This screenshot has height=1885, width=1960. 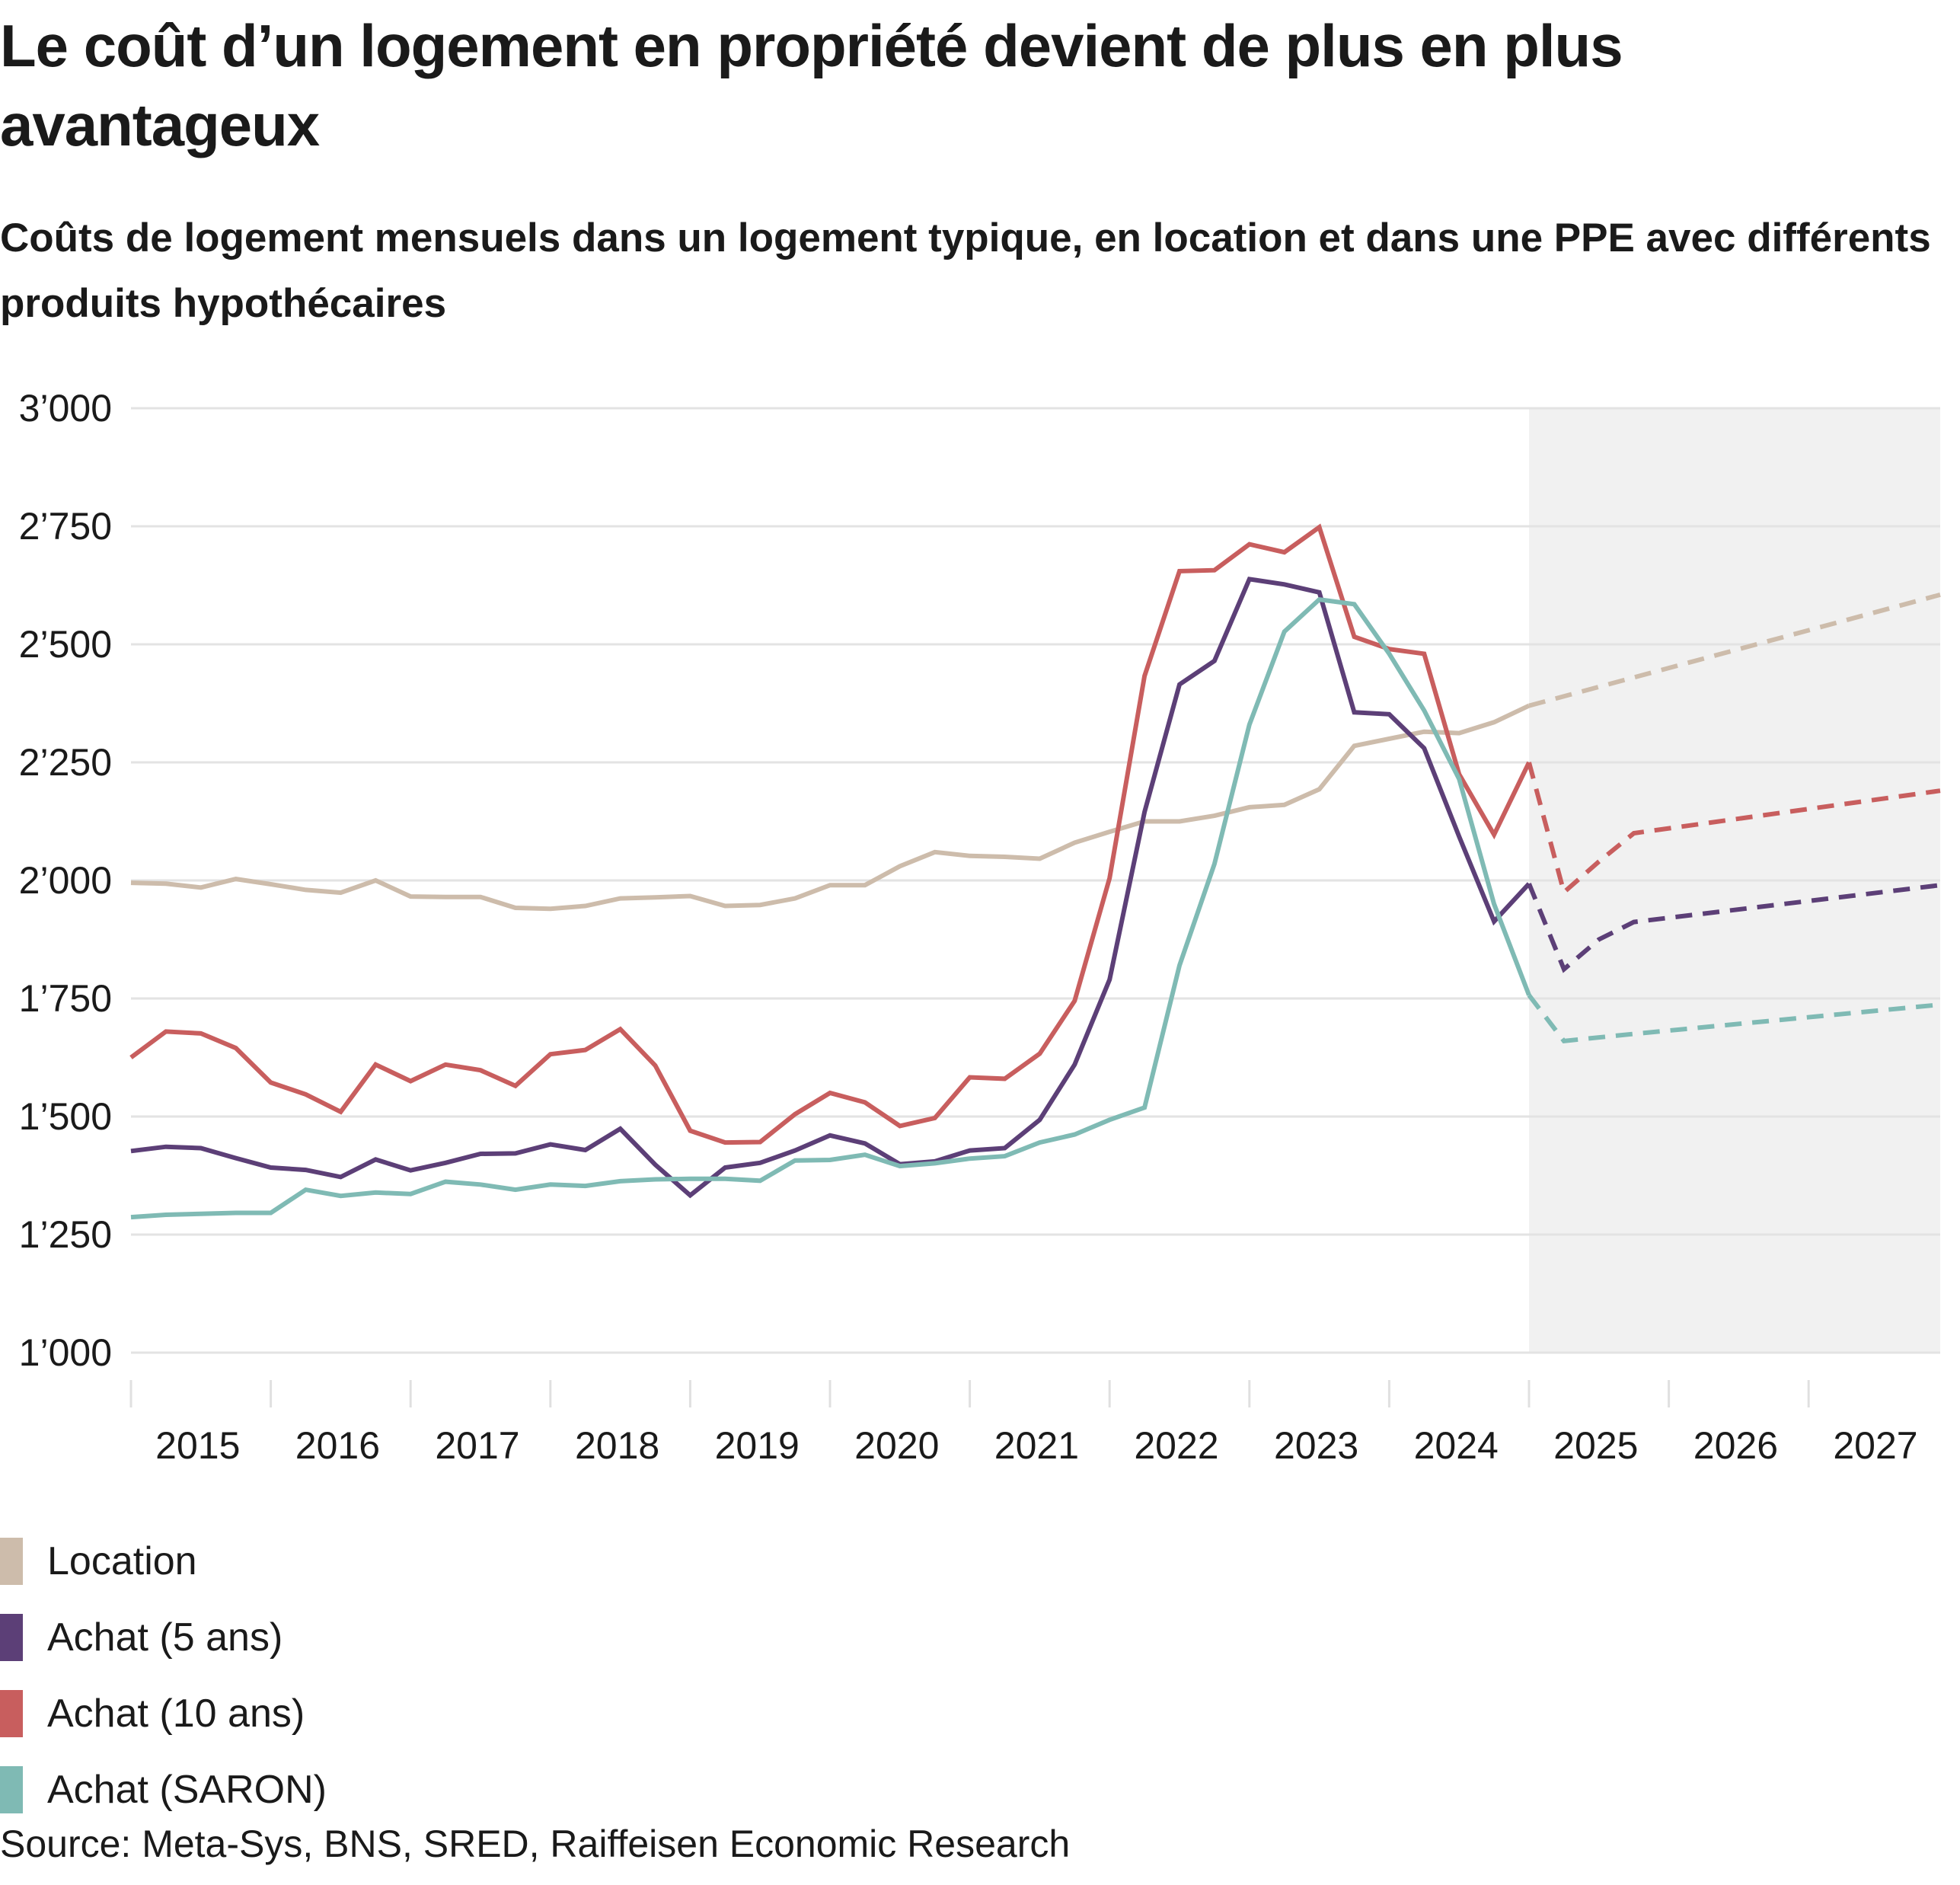 I want to click on x-tick-label: 2025, so click(x=1596, y=1445).